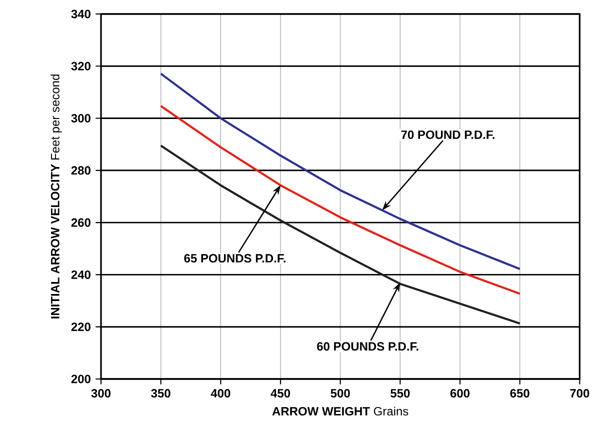 This screenshot has height=438, width=594. Describe the element at coordinates (56, 196) in the screenshot. I see `y-axis-title: INITIAL ARROW VELOCITY Feet per second` at that location.